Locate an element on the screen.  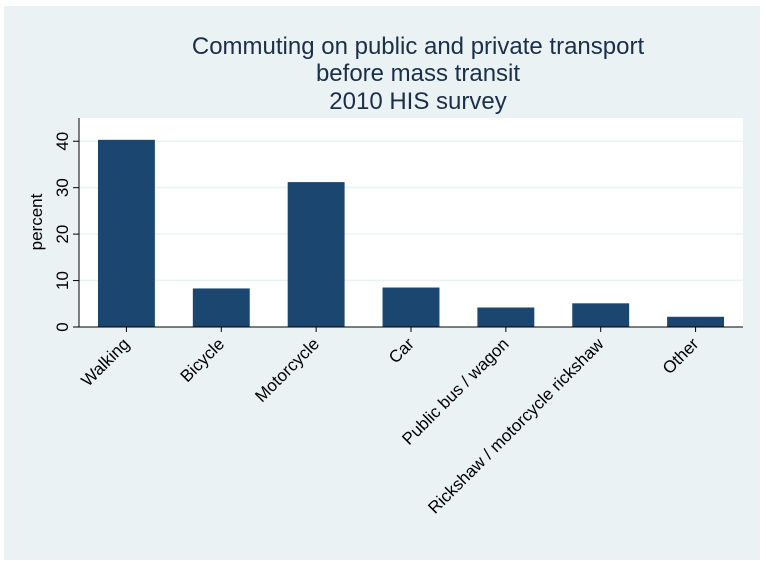
y-tick-label: 10 is located at coordinates (62, 280).